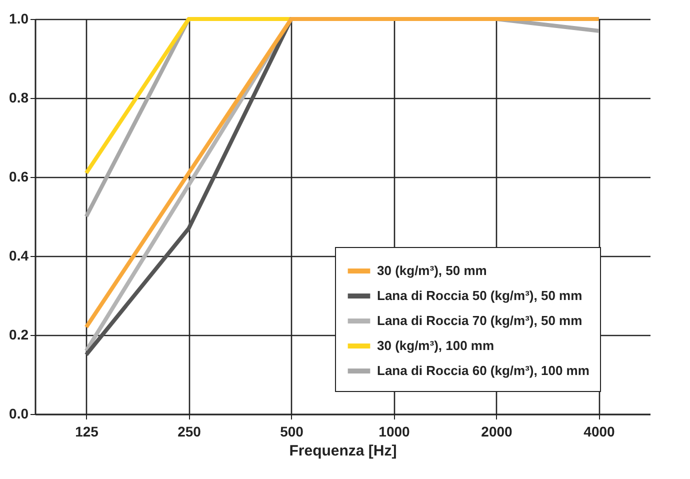 Image resolution: width=690 pixels, height=479 pixels. I want to click on x-tick-label: 250, so click(190, 432).